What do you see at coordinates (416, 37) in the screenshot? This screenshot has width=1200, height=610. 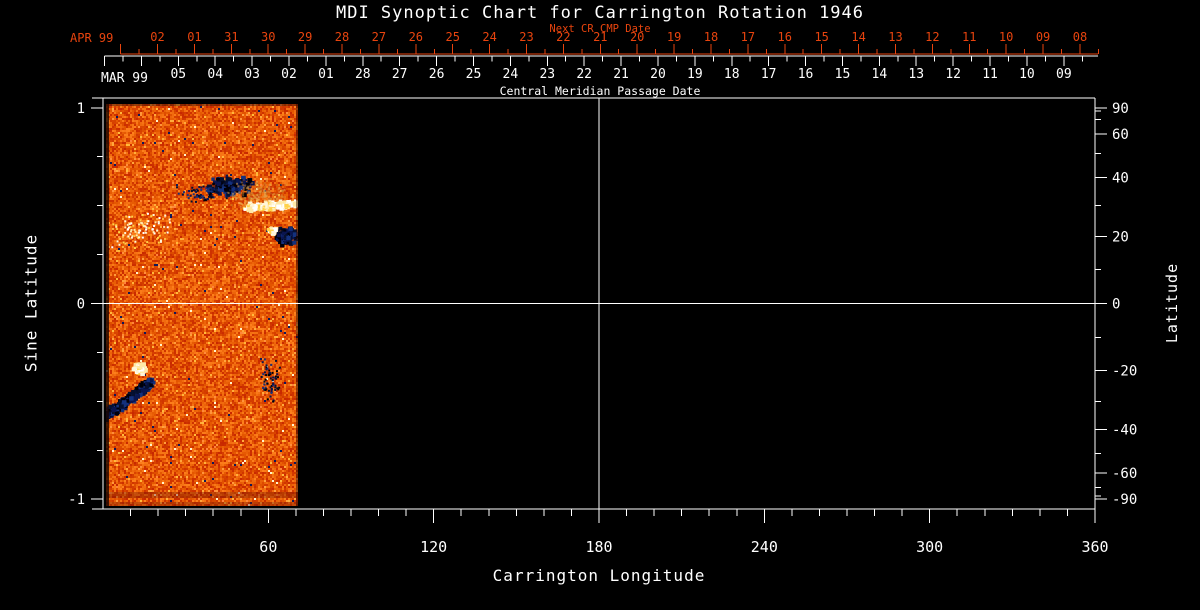 I see `red-date-label: 26` at bounding box center [416, 37].